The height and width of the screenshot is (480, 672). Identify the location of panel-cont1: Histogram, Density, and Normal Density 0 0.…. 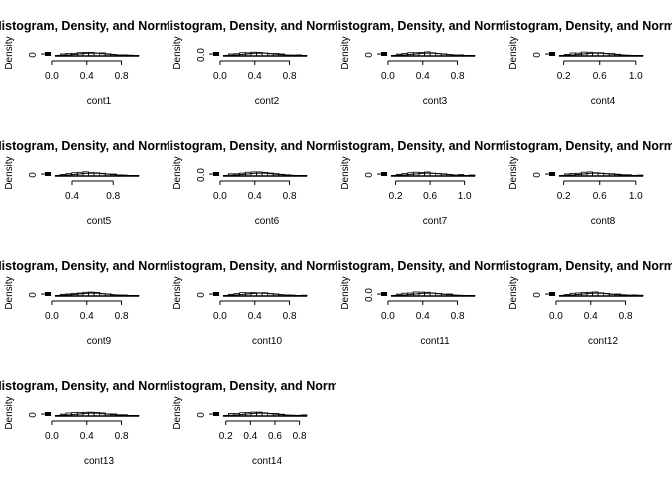
(90, 63).